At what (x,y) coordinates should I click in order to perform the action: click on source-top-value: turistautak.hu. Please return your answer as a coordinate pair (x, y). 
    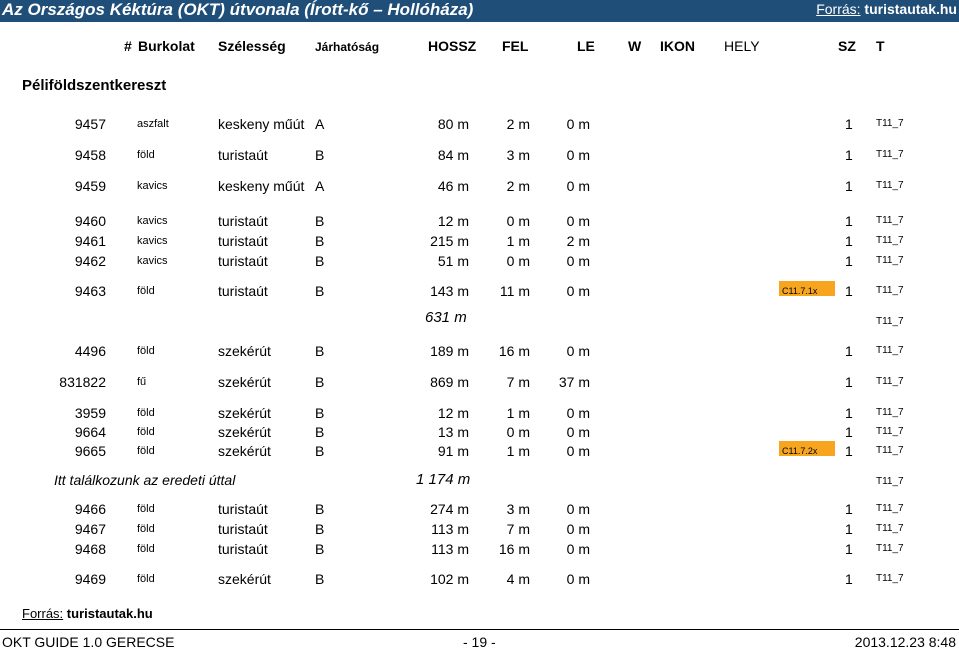
    Looking at the image, I should click on (910, 9).